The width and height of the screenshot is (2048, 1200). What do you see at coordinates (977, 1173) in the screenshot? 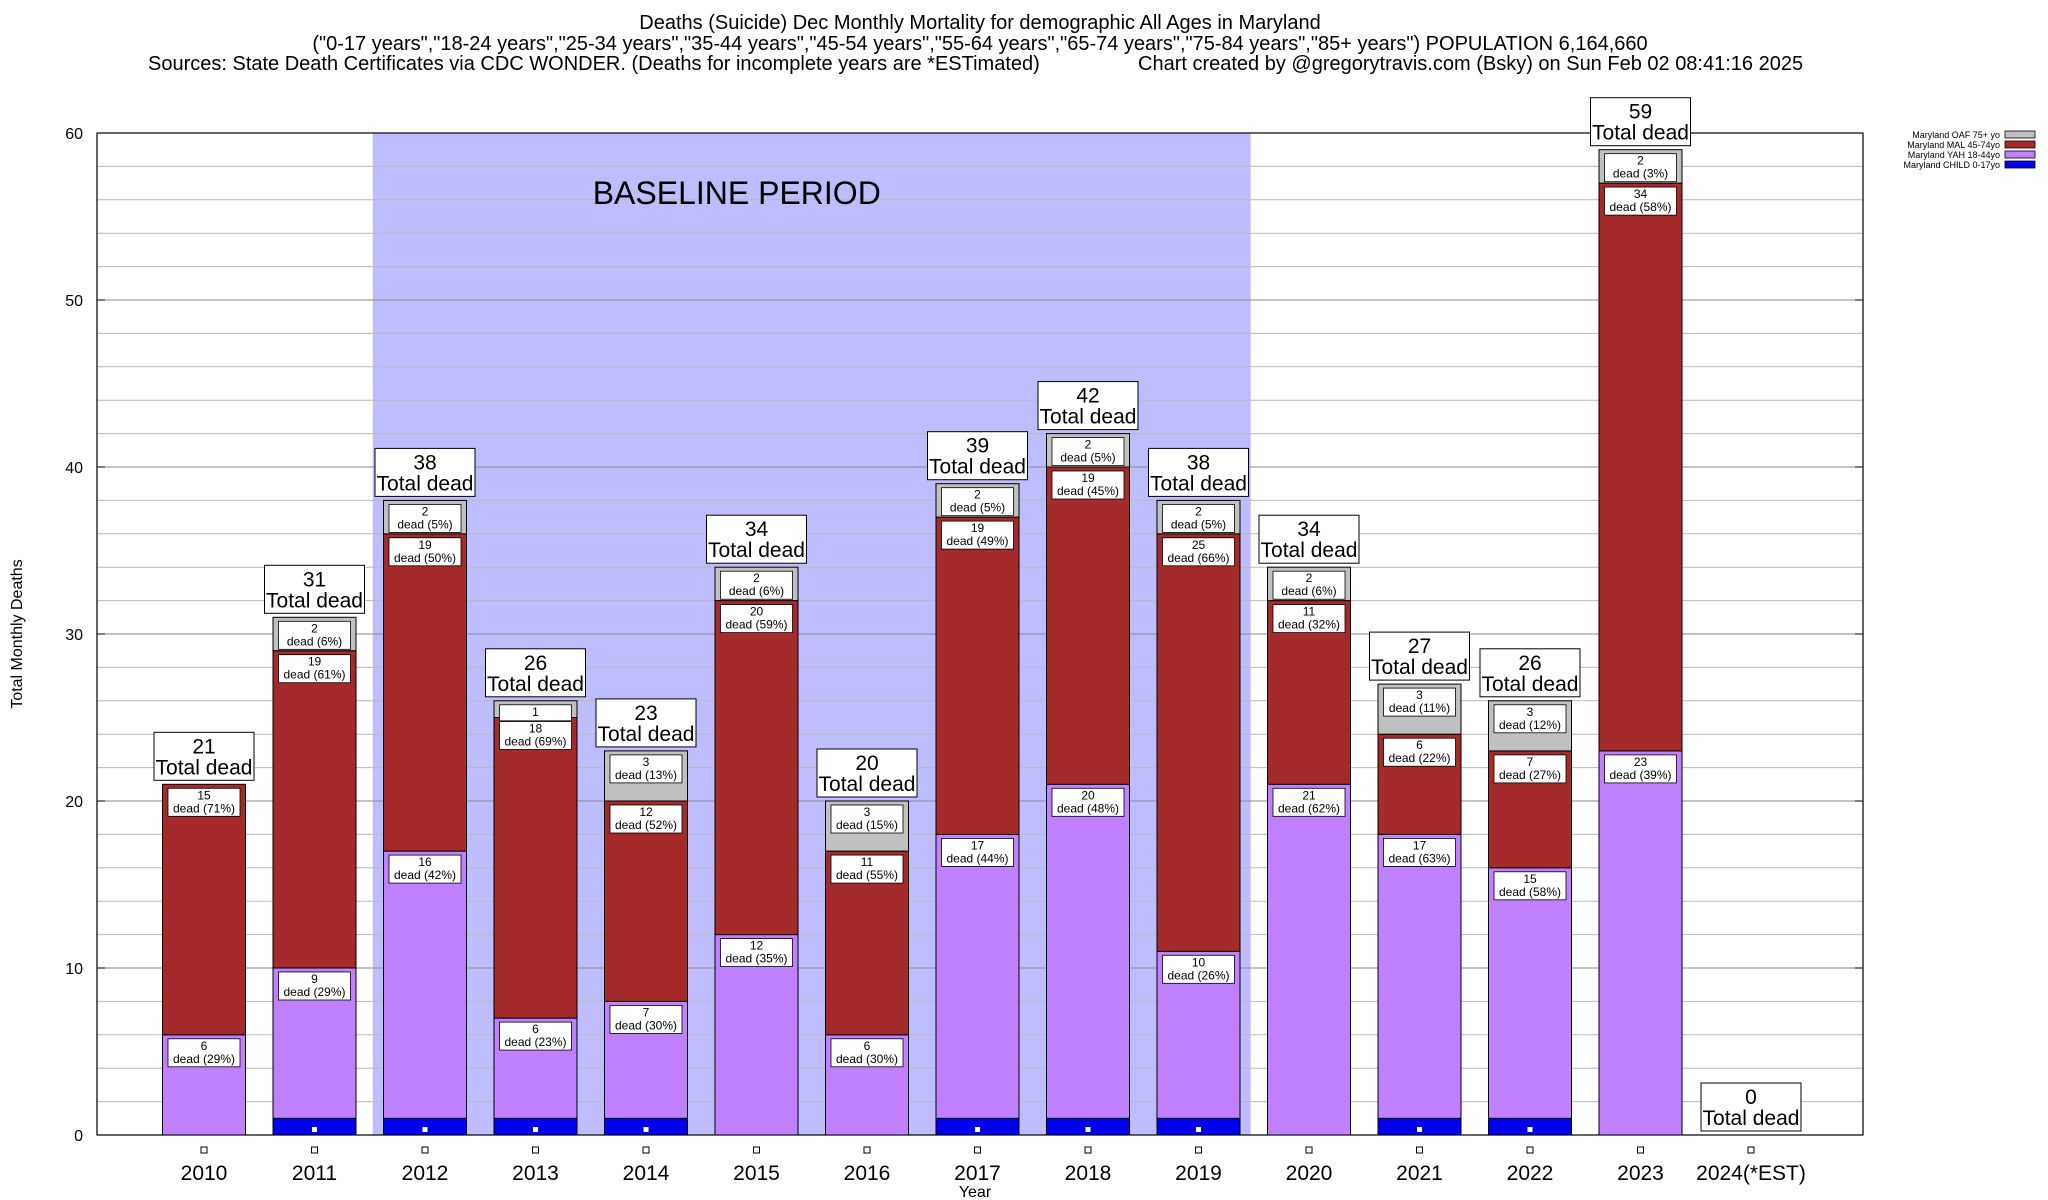
I see `x-tick-label: 2017` at bounding box center [977, 1173].